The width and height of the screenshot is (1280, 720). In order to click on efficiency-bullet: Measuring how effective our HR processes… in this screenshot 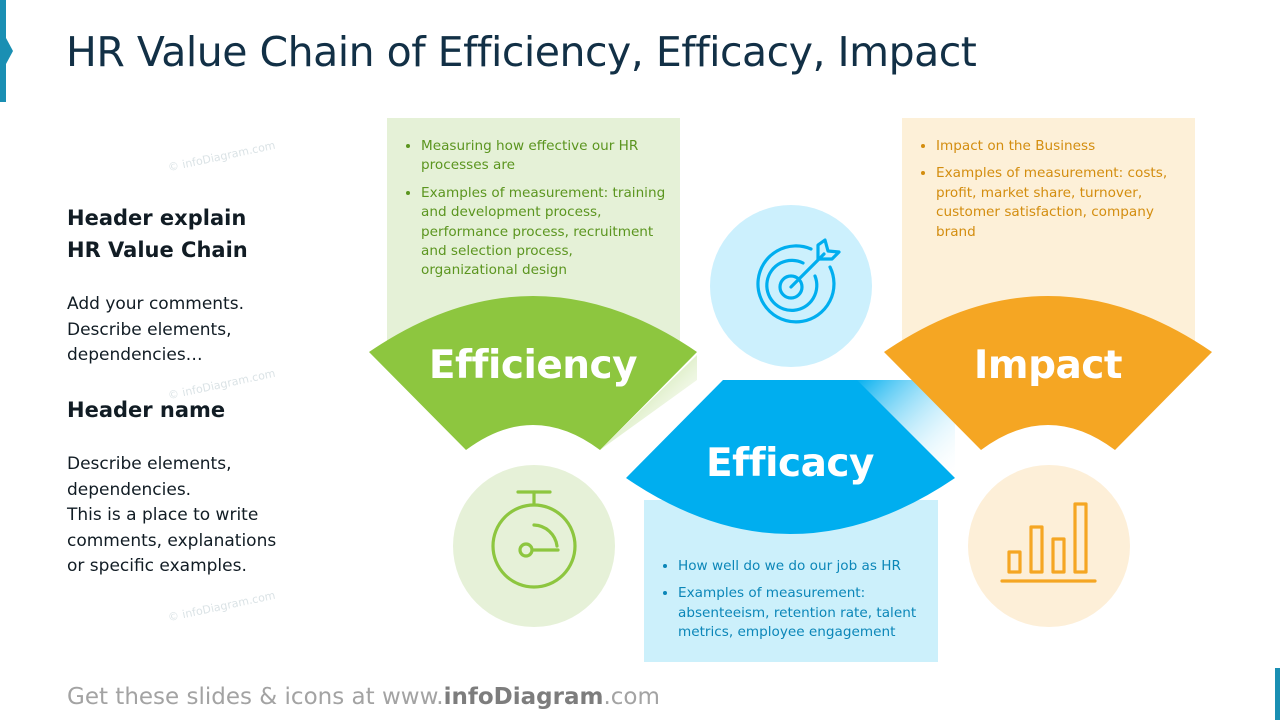, I will do `click(543, 156)`.